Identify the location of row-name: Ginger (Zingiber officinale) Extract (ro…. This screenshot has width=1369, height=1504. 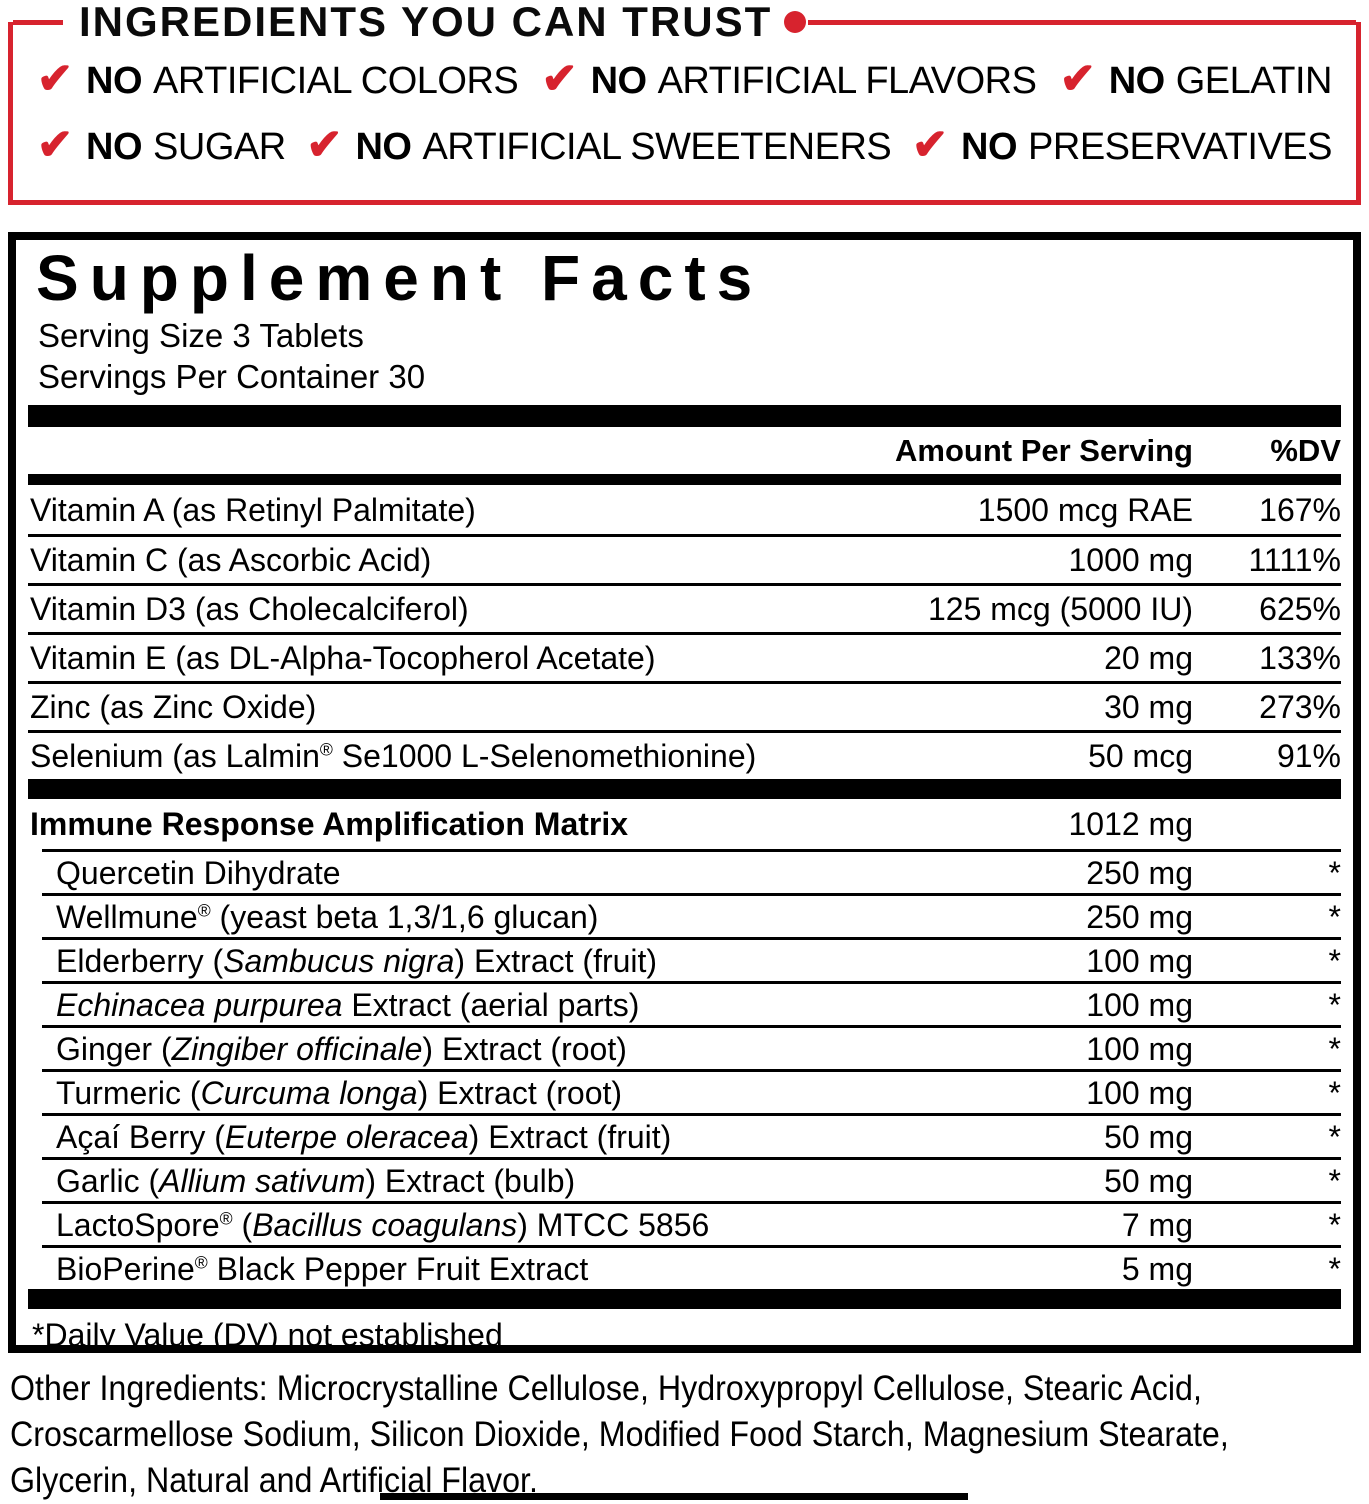
(334, 1049).